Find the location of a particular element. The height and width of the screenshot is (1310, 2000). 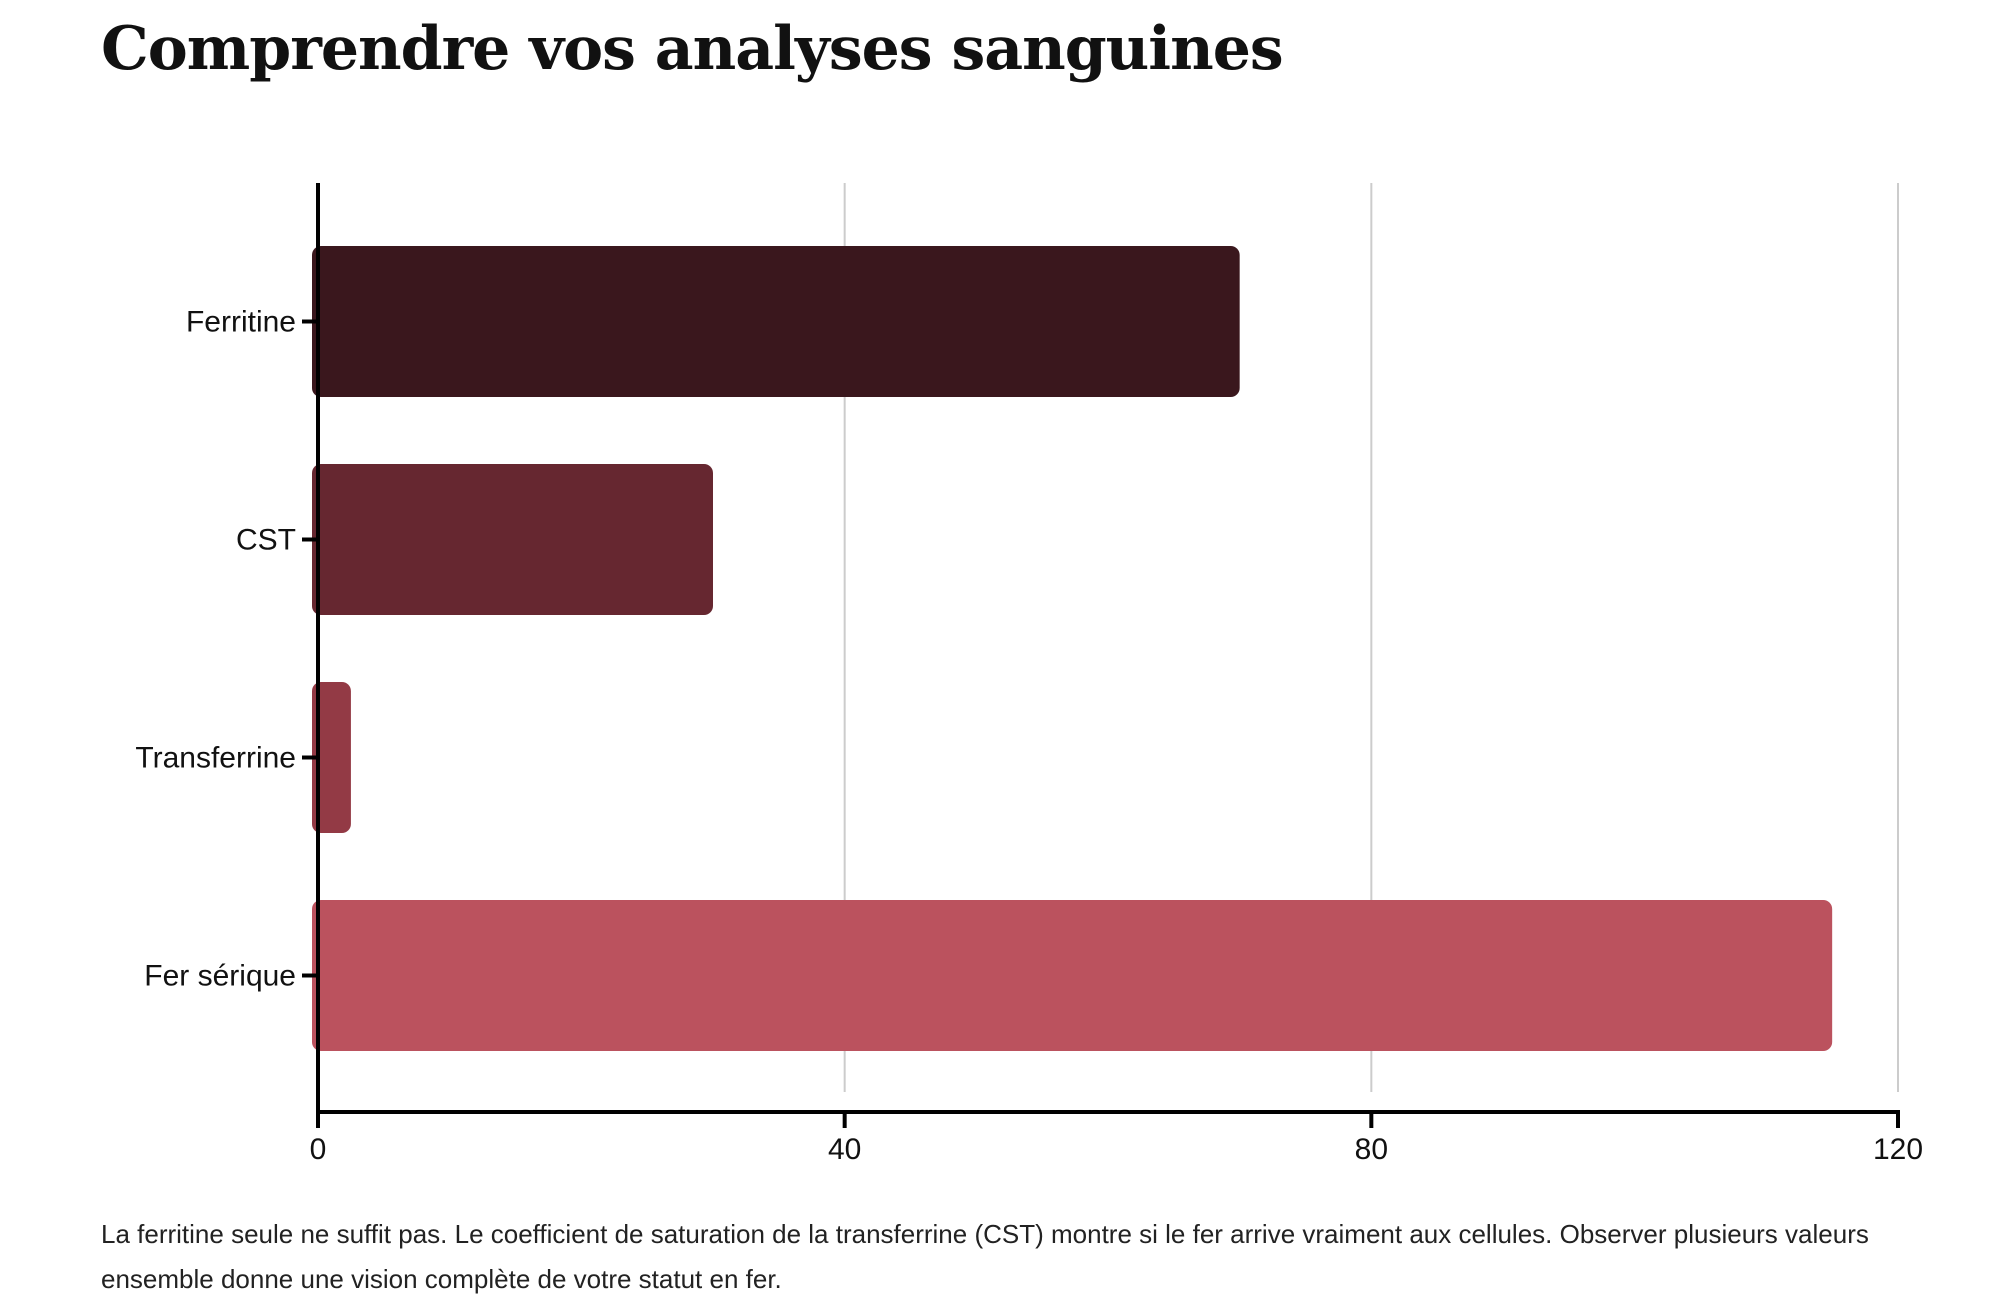

bar-transferrine is located at coordinates (331, 757).